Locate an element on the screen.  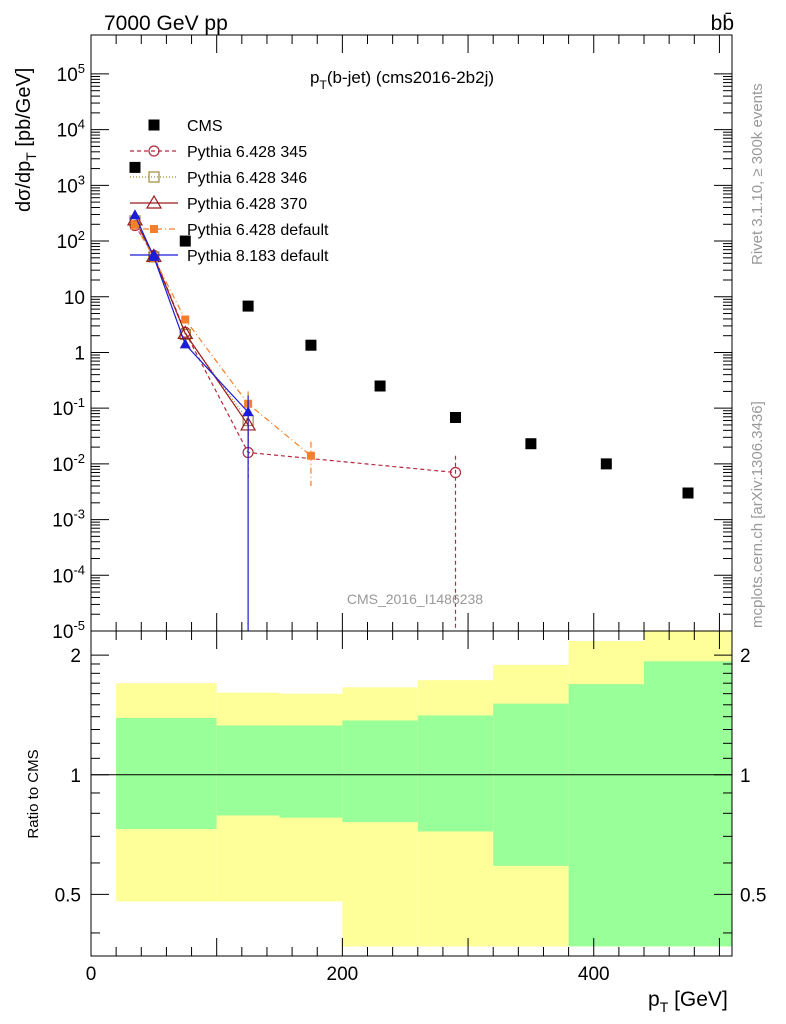
side-text-top: Rivet 3.1.10, ≥ 300k events is located at coordinates (757, 174).